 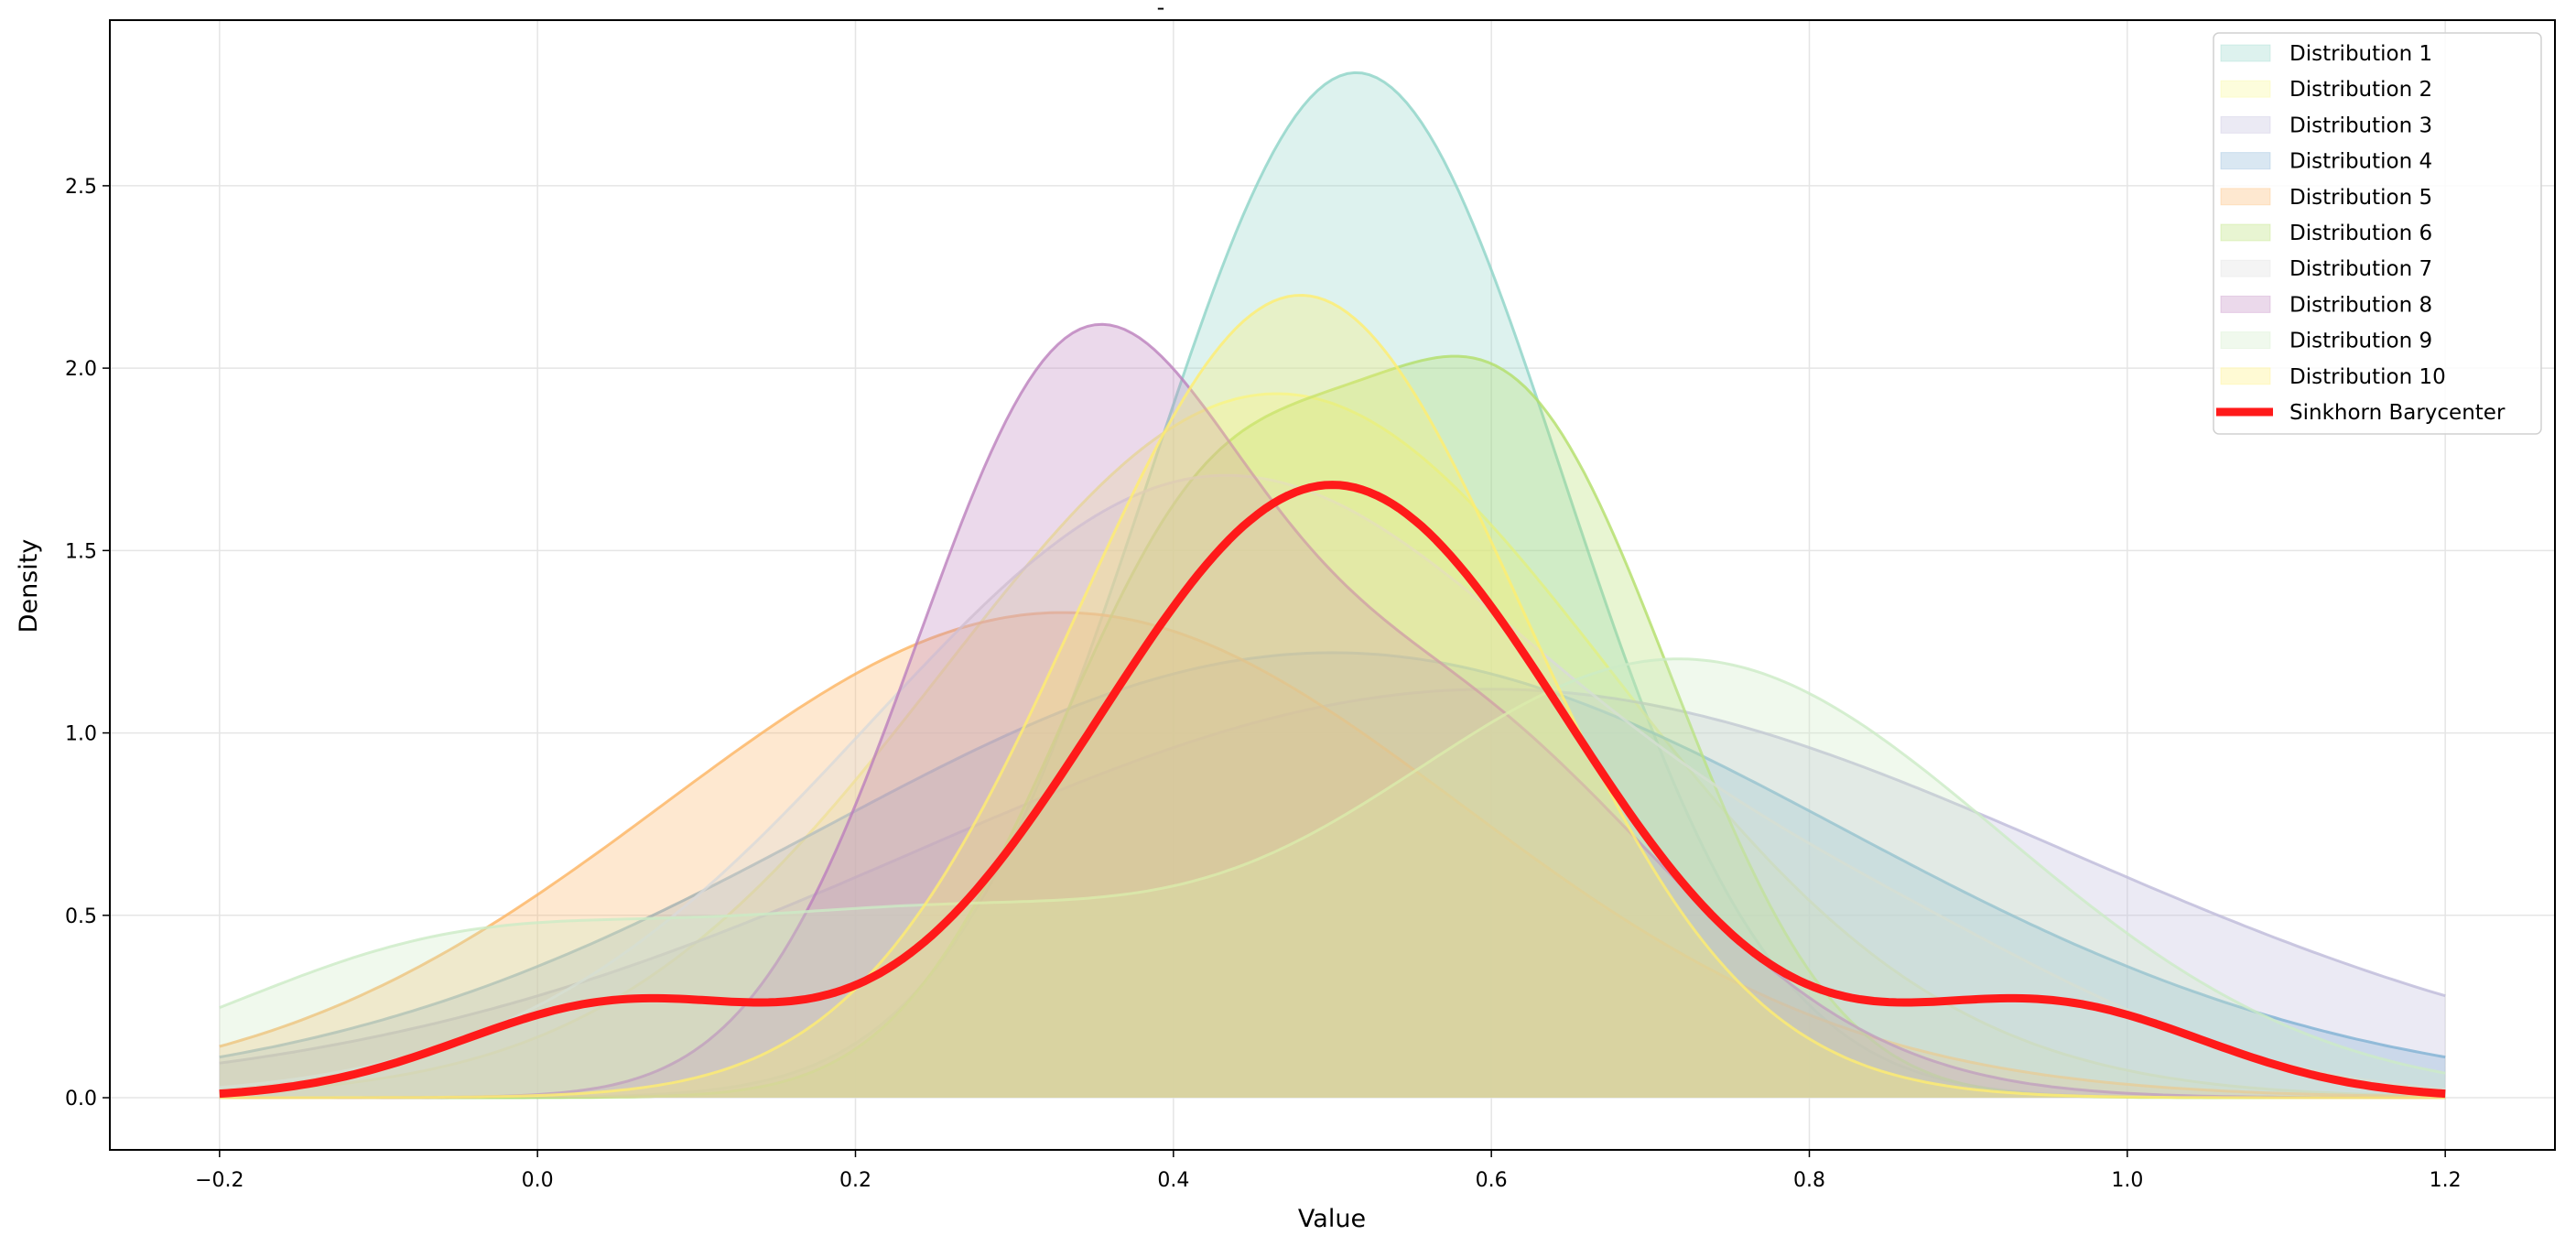 What do you see at coordinates (2360, 54) in the screenshot?
I see `legend-label: Distribution 1` at bounding box center [2360, 54].